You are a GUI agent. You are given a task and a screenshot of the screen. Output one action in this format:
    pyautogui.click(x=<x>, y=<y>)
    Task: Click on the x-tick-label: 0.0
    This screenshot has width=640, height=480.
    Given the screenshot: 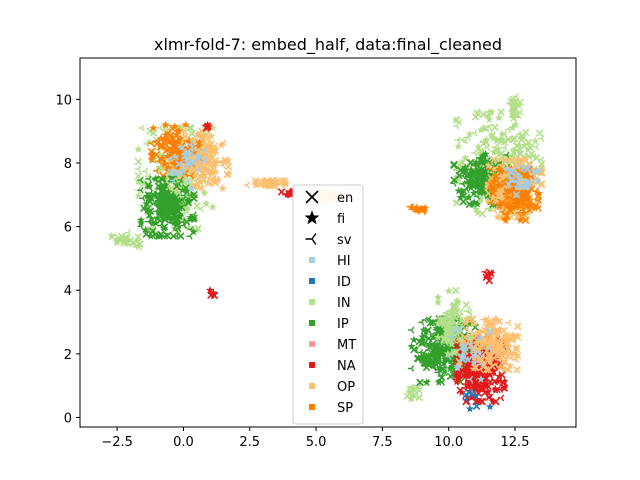 What is the action you would take?
    pyautogui.click(x=183, y=442)
    